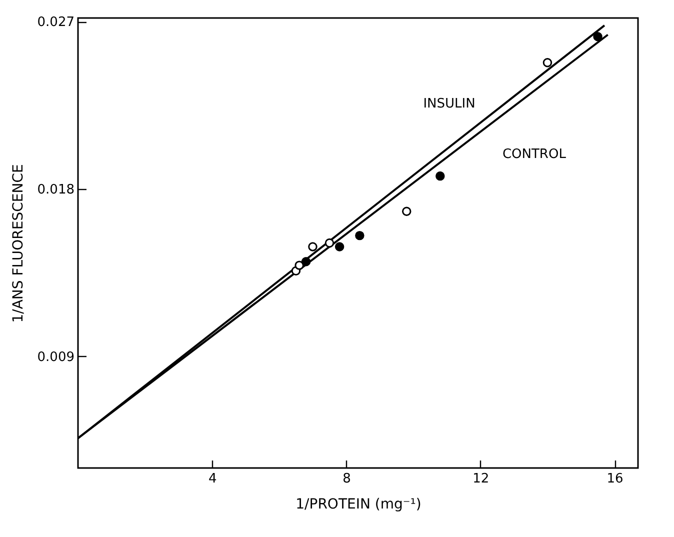 This screenshot has width=674, height=537. Describe the element at coordinates (359, 504) in the screenshot. I see `x-axis-title: 1/PROTEIN (mg⁻¹)` at that location.